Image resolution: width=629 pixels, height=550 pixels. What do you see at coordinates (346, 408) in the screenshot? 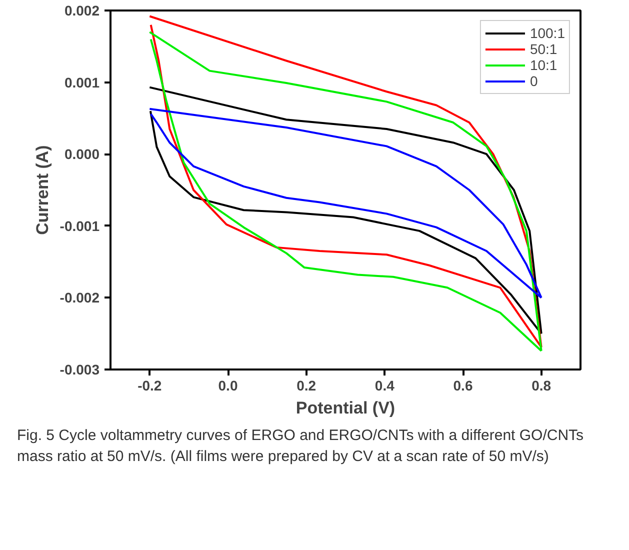
I see `x-axis-title: Potential (V)` at bounding box center [346, 408].